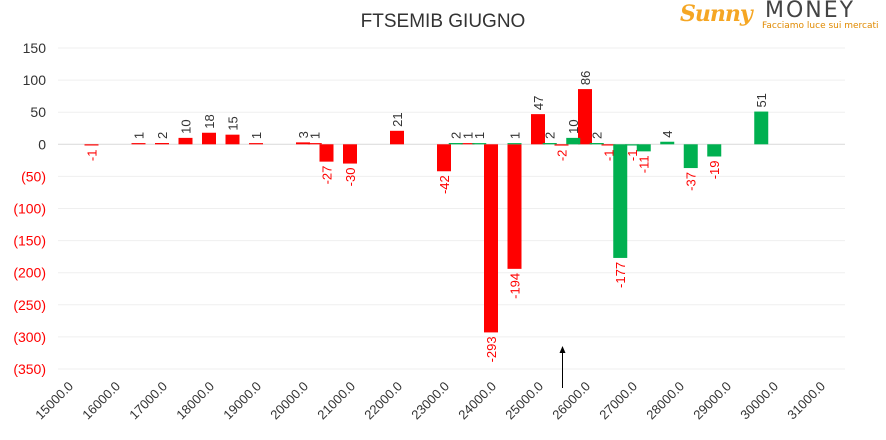 Image resolution: width=886 pixels, height=440 pixels. I want to click on x-tick-label: 17000.0, so click(148, 401).